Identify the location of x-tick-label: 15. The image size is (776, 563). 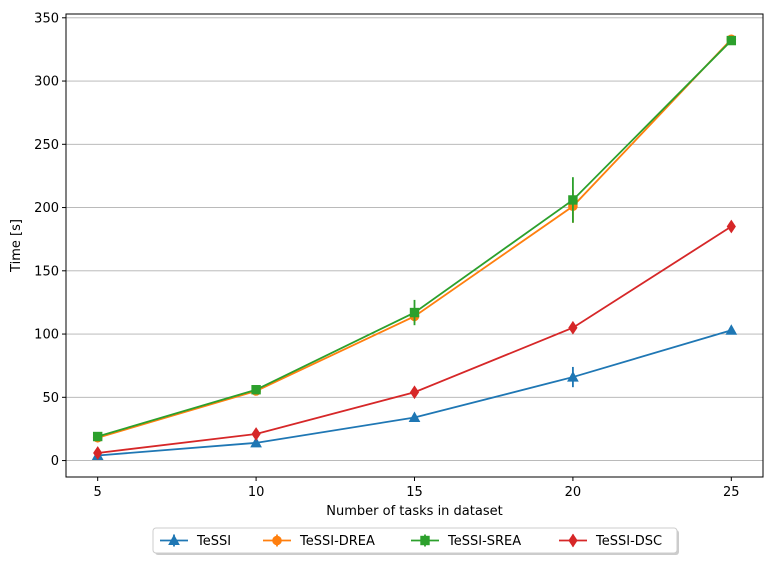
(414, 492).